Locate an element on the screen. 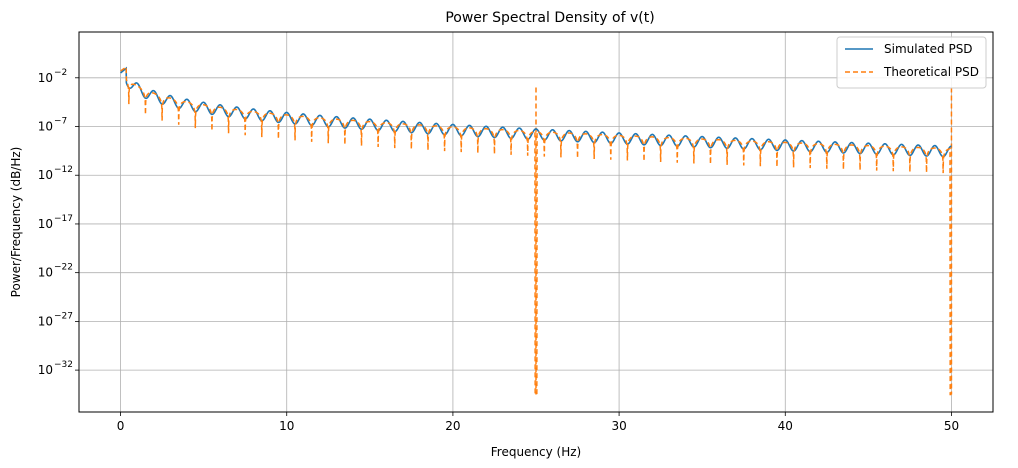  x-tick-label: 20 is located at coordinates (452, 426).